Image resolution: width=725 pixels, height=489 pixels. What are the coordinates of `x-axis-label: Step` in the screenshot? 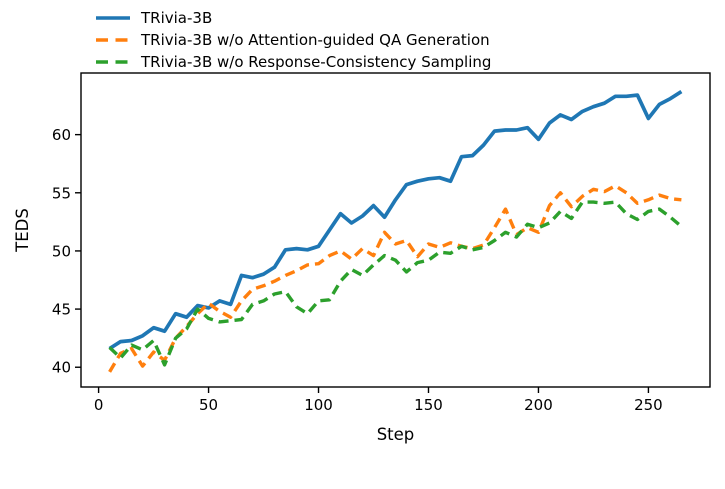 It's located at (396, 434).